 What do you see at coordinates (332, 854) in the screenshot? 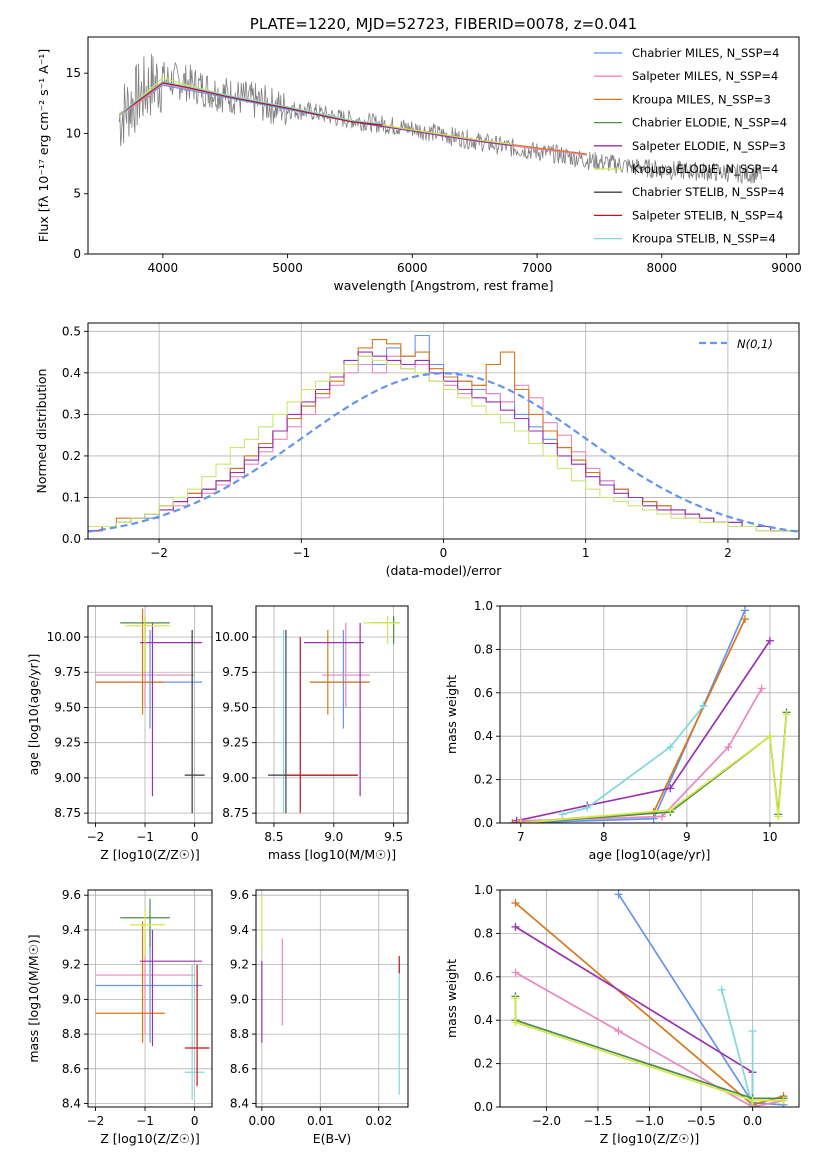
I see `x-axis-label: mass [log10(M/M☉)]` at bounding box center [332, 854].